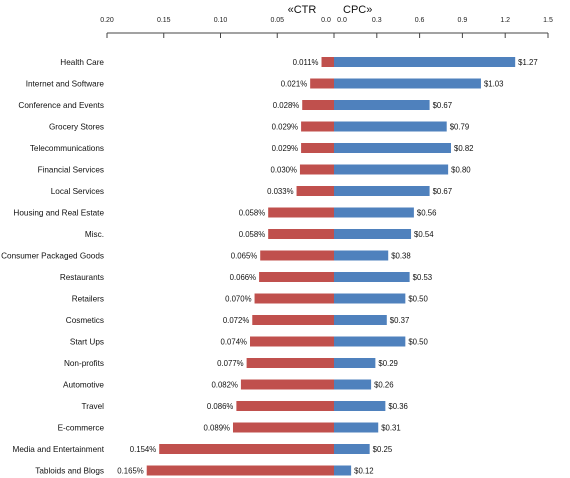 This screenshot has height=478, width=570. Describe the element at coordinates (420, 20) in the screenshot. I see `cpc-tick-label: 0.6` at that location.